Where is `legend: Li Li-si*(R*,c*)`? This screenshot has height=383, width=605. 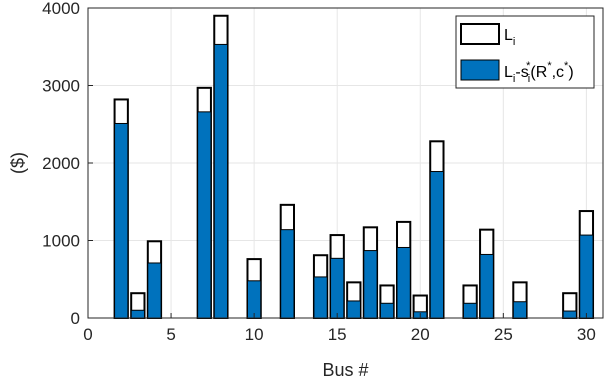
legend: Li Li-si*(R*,c*) is located at coordinates (525, 52).